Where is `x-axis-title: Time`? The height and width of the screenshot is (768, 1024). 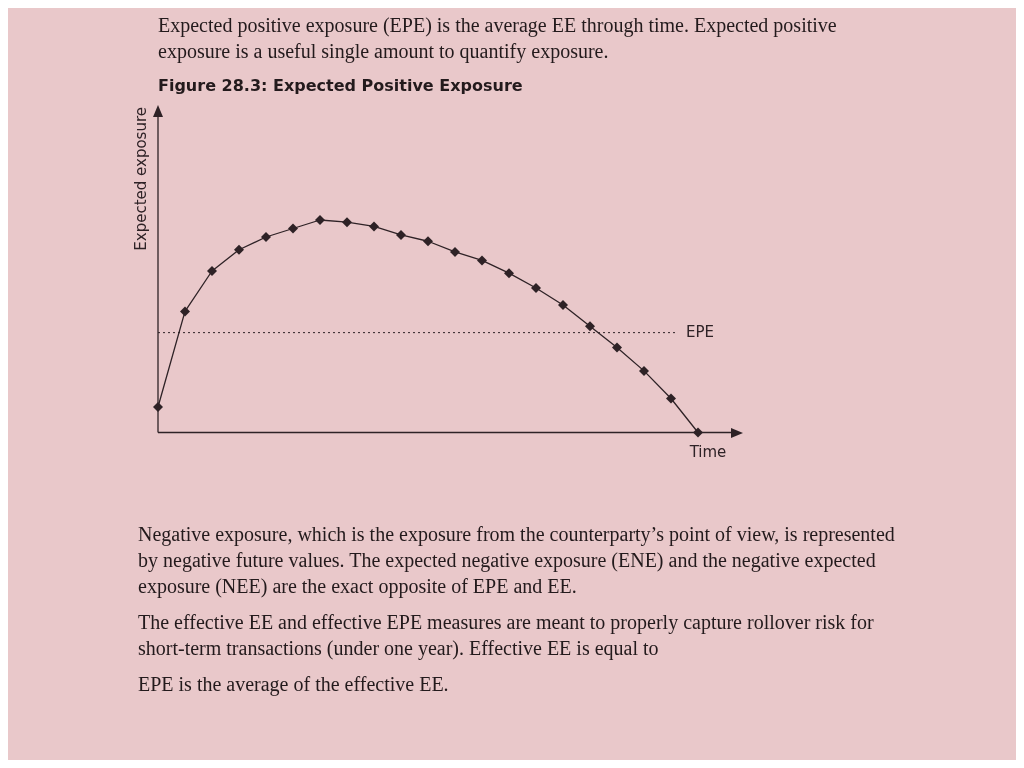 x-axis-title: Time is located at coordinates (707, 451).